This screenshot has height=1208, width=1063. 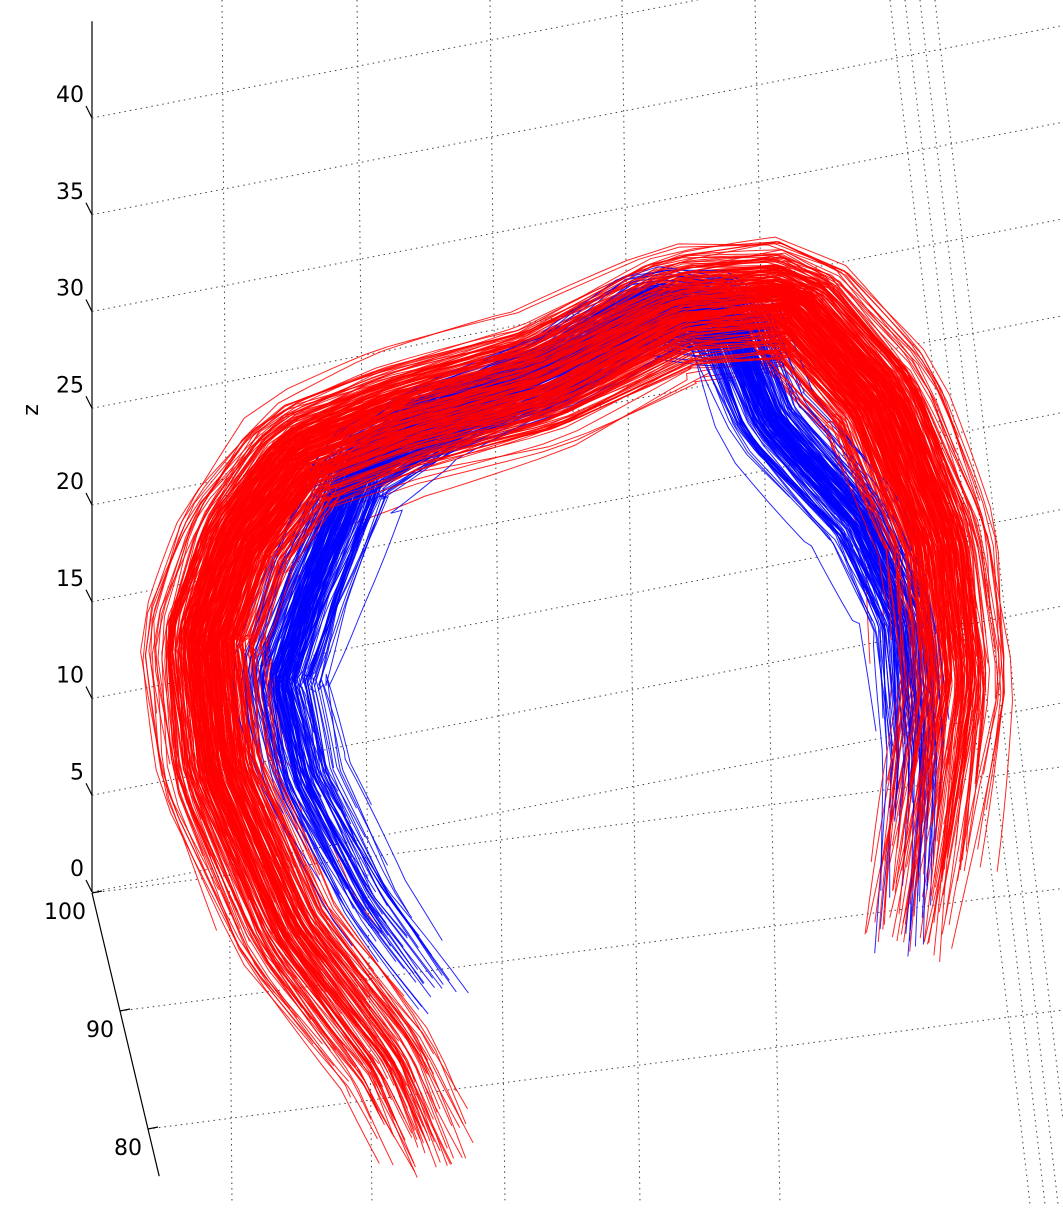 What do you see at coordinates (70, 579) in the screenshot?
I see `z-tick-label: 15` at bounding box center [70, 579].